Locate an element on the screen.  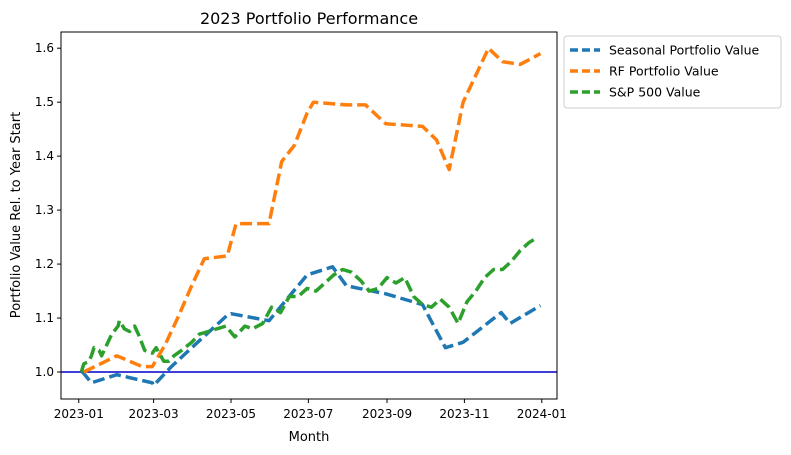
legend-label: Seasonal Portfolio Value is located at coordinates (684, 50).